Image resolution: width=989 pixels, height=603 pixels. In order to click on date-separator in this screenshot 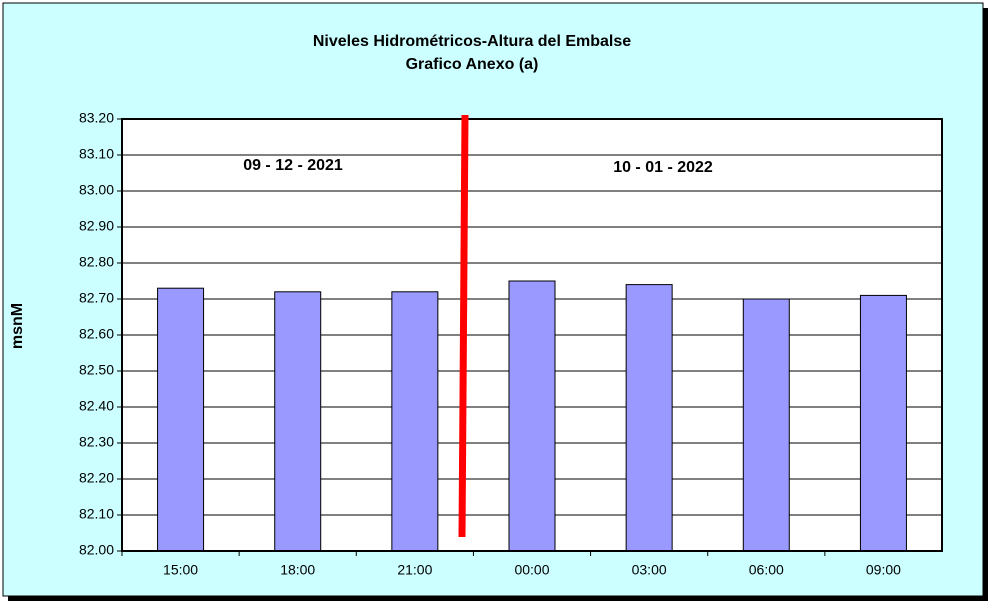, I will do `click(463, 326)`.